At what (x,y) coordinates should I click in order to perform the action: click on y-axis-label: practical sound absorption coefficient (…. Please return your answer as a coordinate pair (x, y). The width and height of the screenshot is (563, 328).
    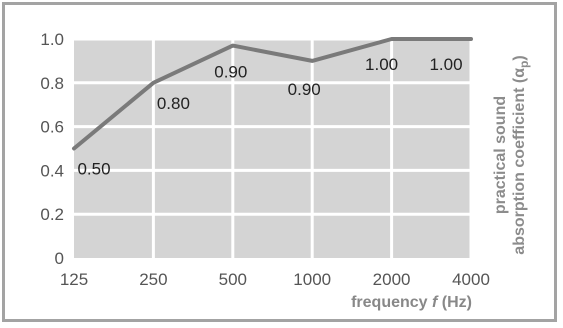
    Looking at the image, I should click on (511, 154).